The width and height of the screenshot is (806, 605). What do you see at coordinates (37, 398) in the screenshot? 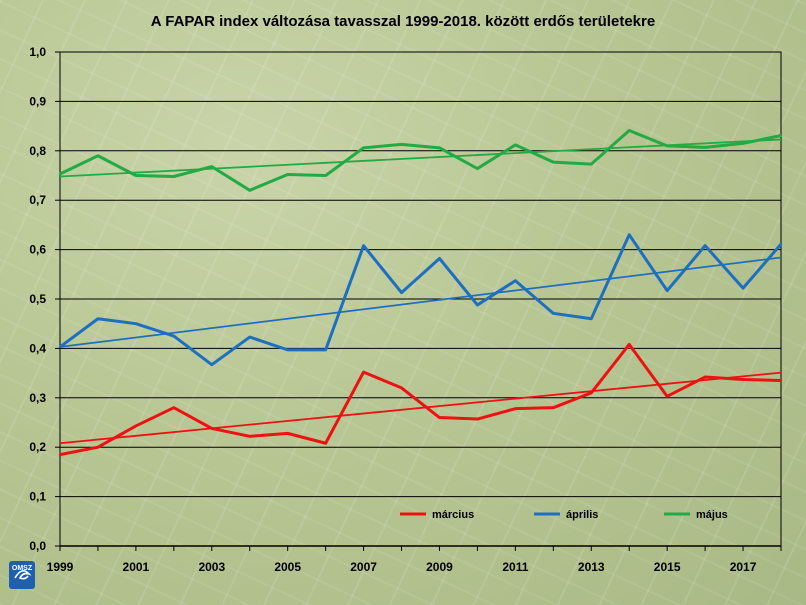
I see `y-tick-label: 0,3` at bounding box center [37, 398].